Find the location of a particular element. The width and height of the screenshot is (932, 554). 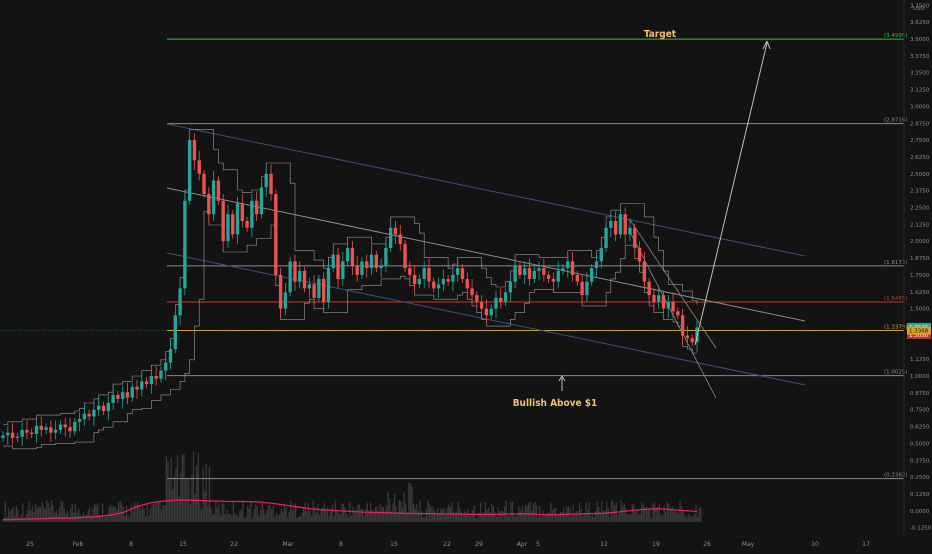

time-tick-label: 17 is located at coordinates (866, 544).